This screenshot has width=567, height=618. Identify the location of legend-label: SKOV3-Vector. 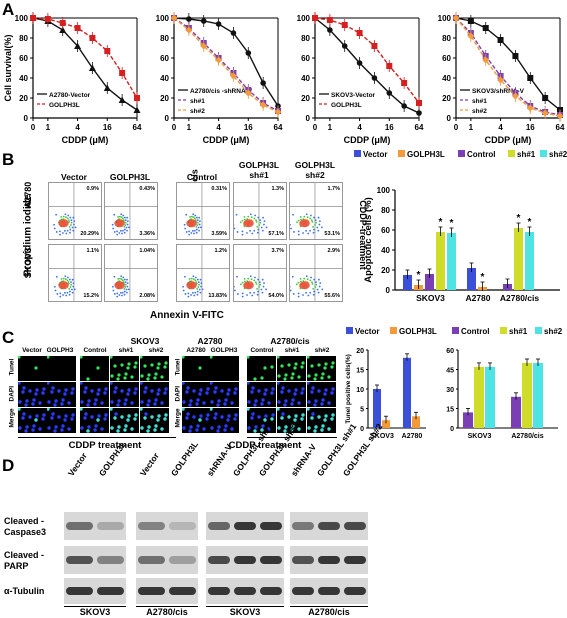
(353, 95).